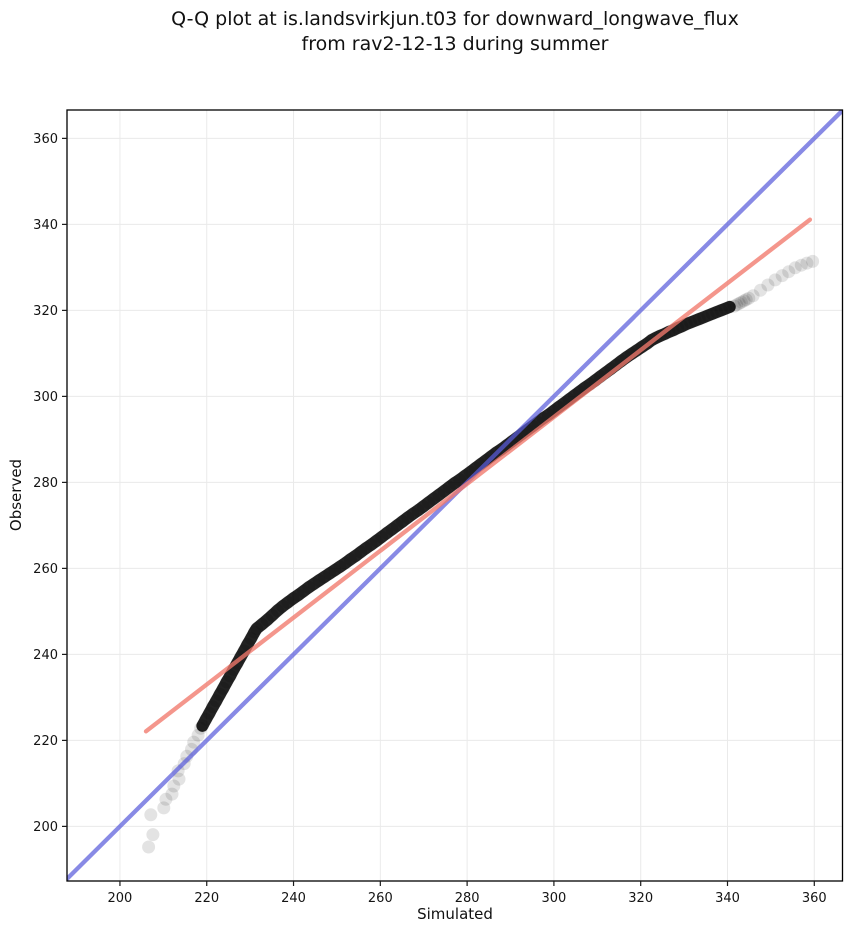 This screenshot has height=934, width=851. I want to click on x-axis-label: Simulated, so click(455, 914).